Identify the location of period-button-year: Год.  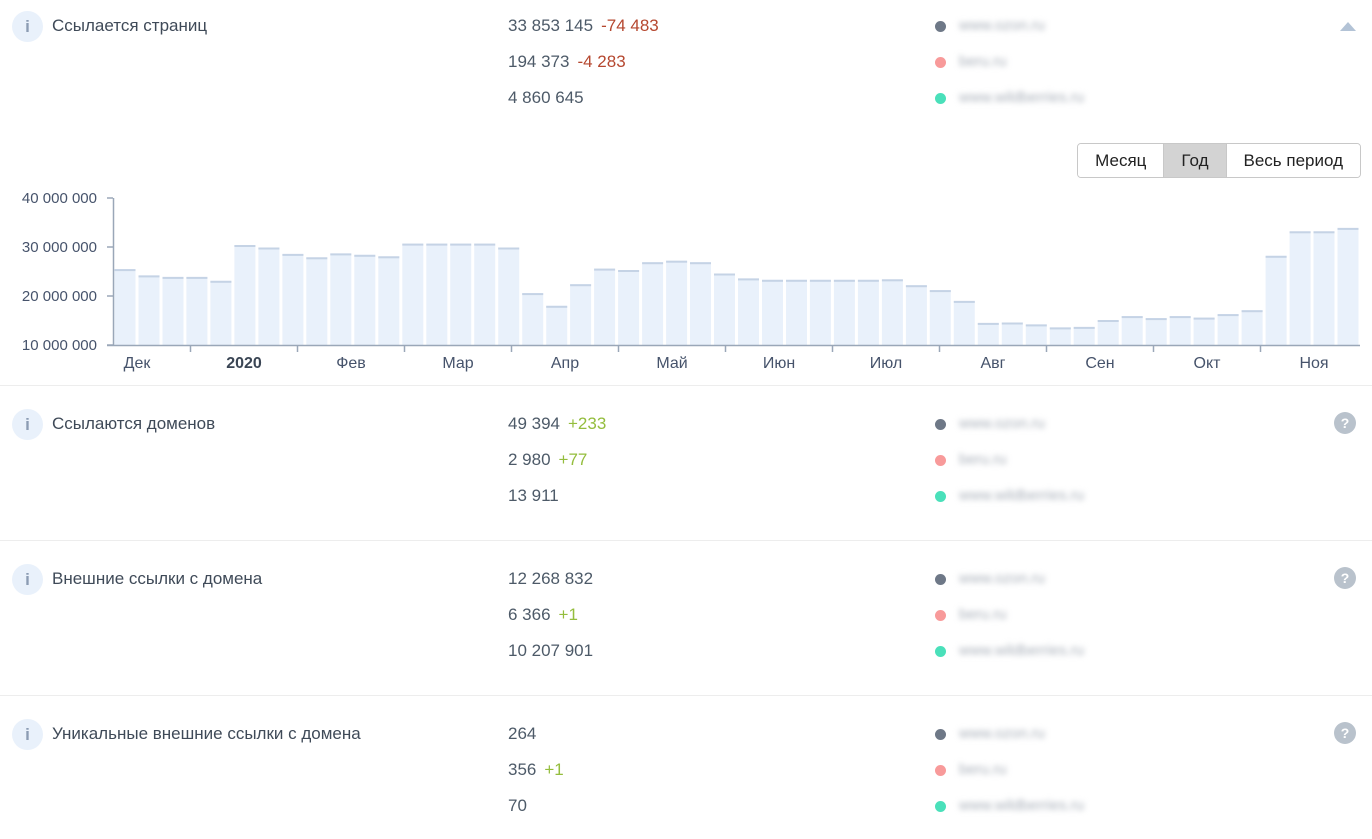
(1194, 160).